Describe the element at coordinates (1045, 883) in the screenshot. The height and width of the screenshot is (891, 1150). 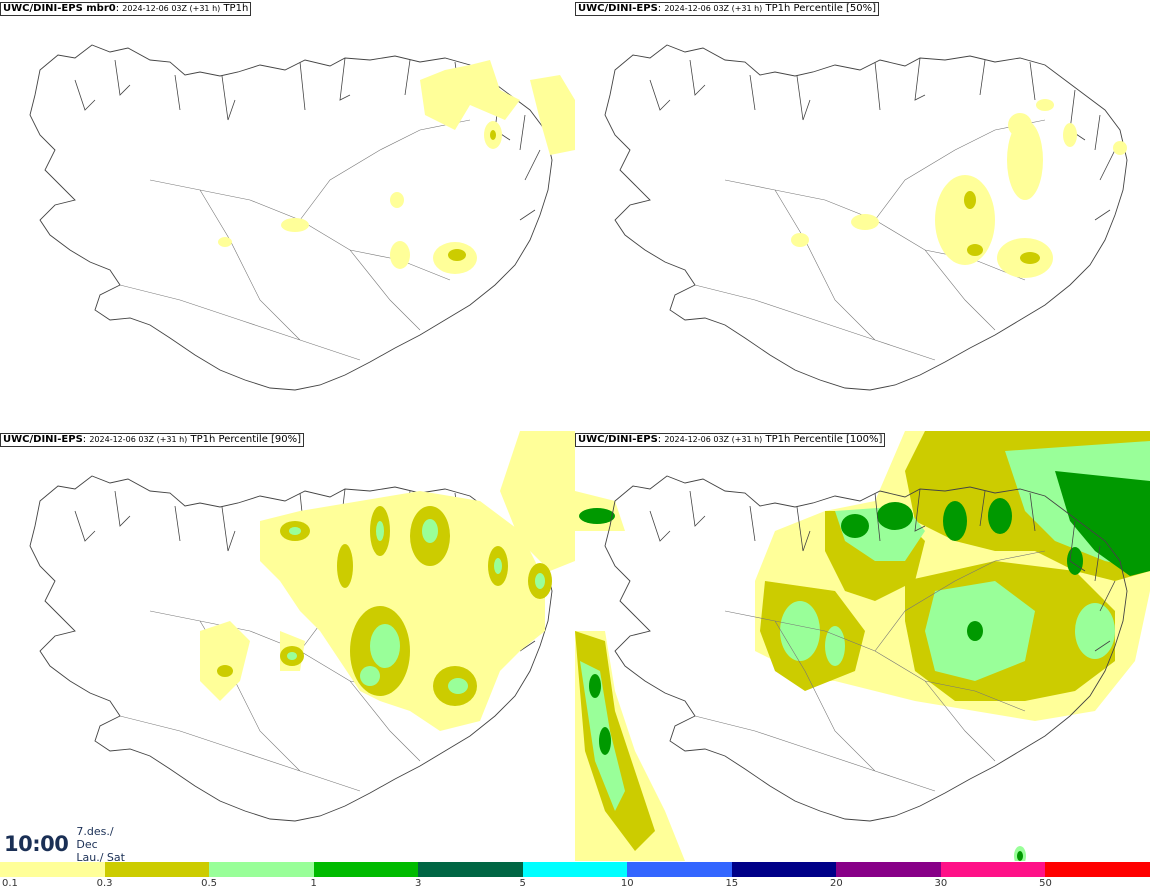
I see `legend-tick-label: 50` at that location.